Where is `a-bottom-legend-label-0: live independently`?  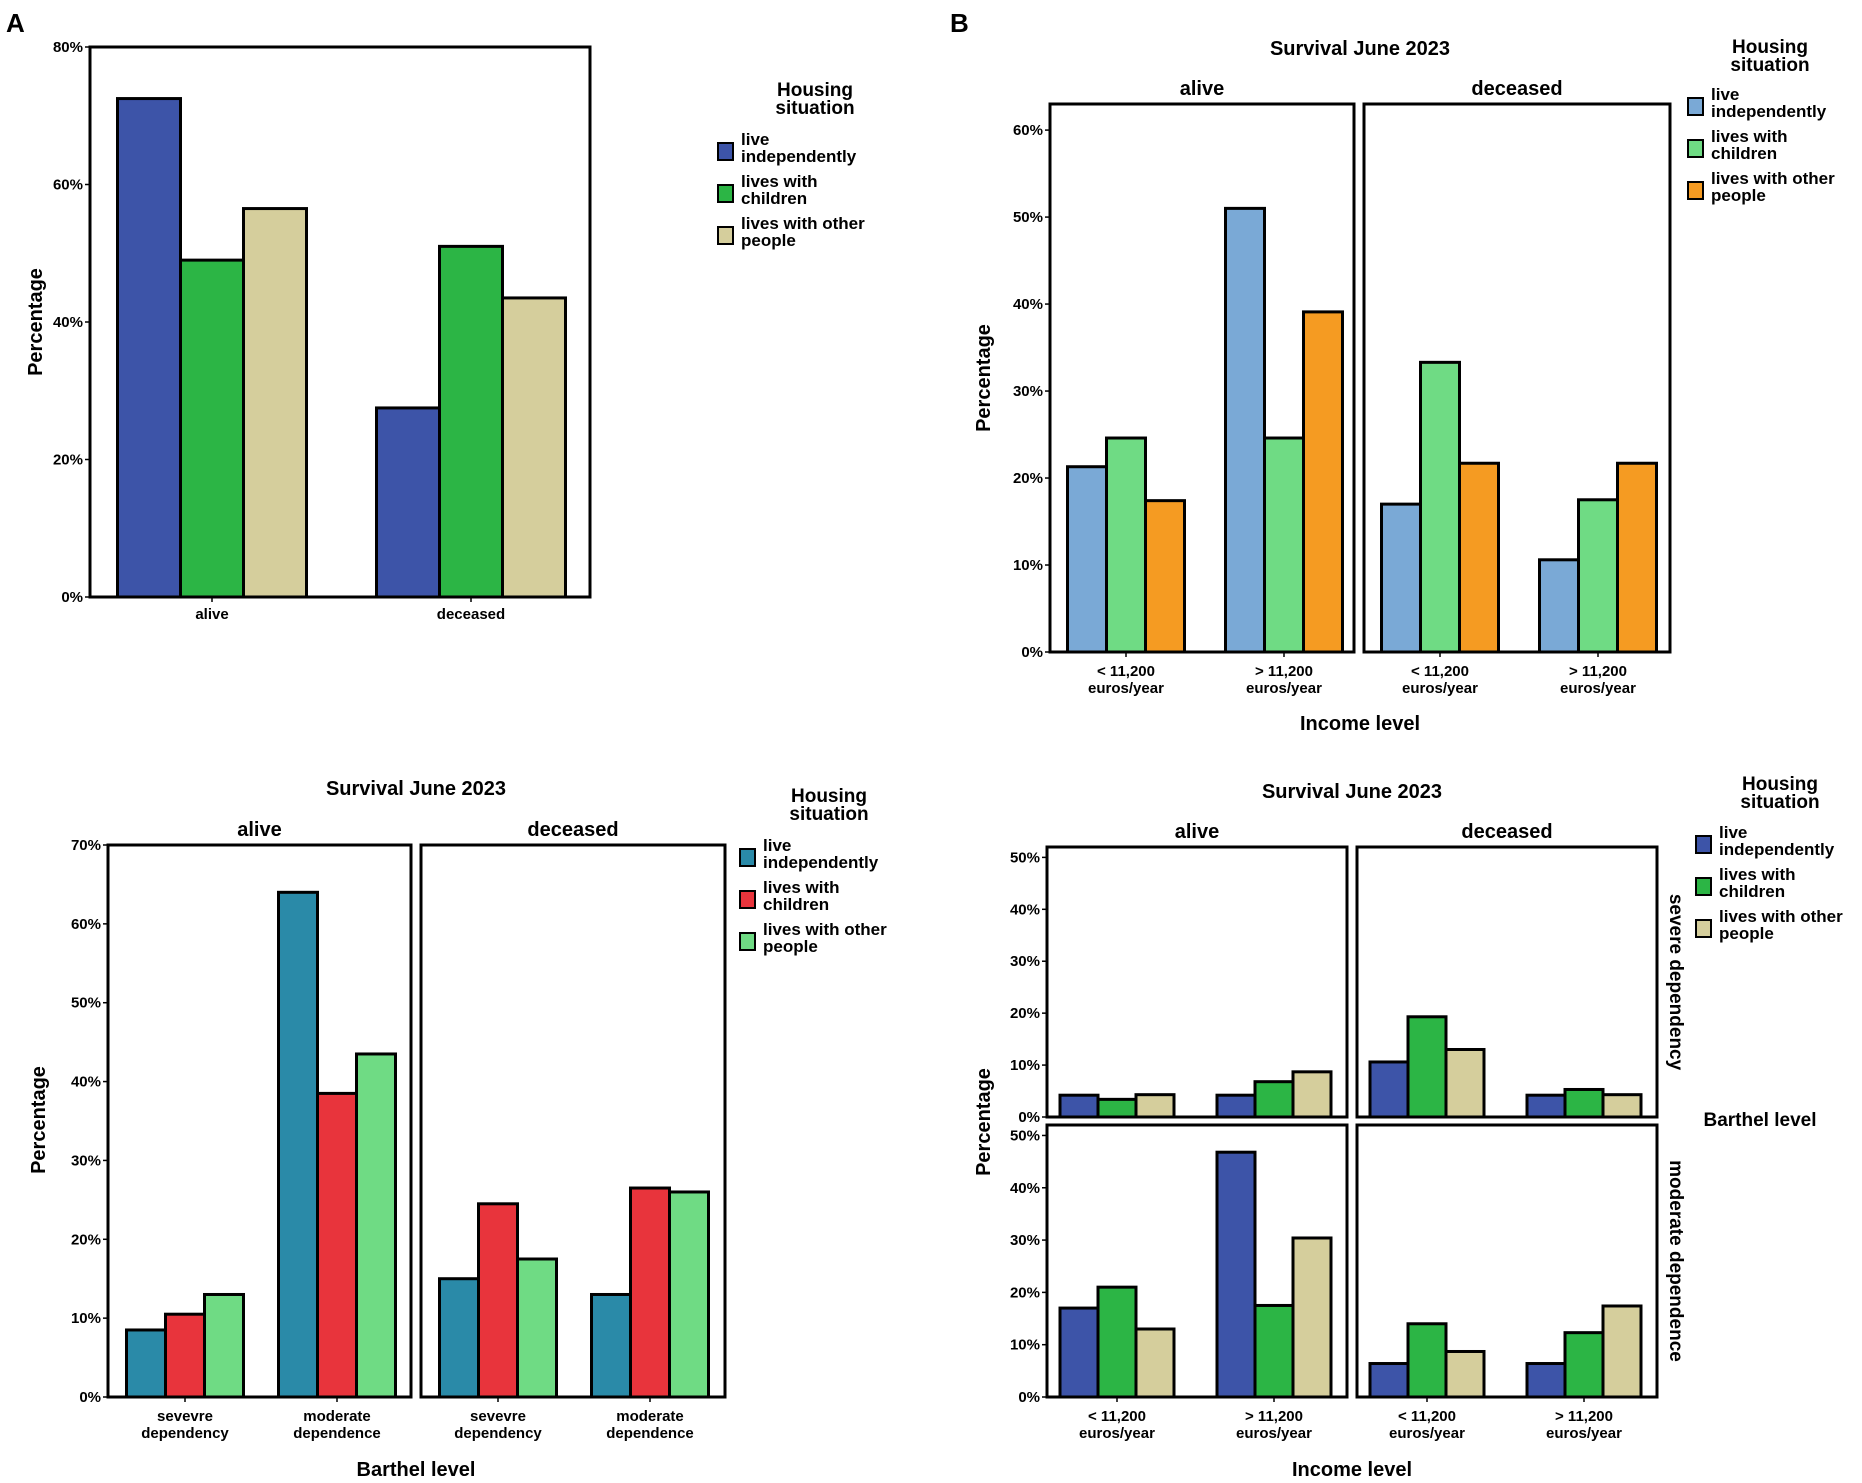 a-bottom-legend-label-0: live independently is located at coordinates (821, 854).